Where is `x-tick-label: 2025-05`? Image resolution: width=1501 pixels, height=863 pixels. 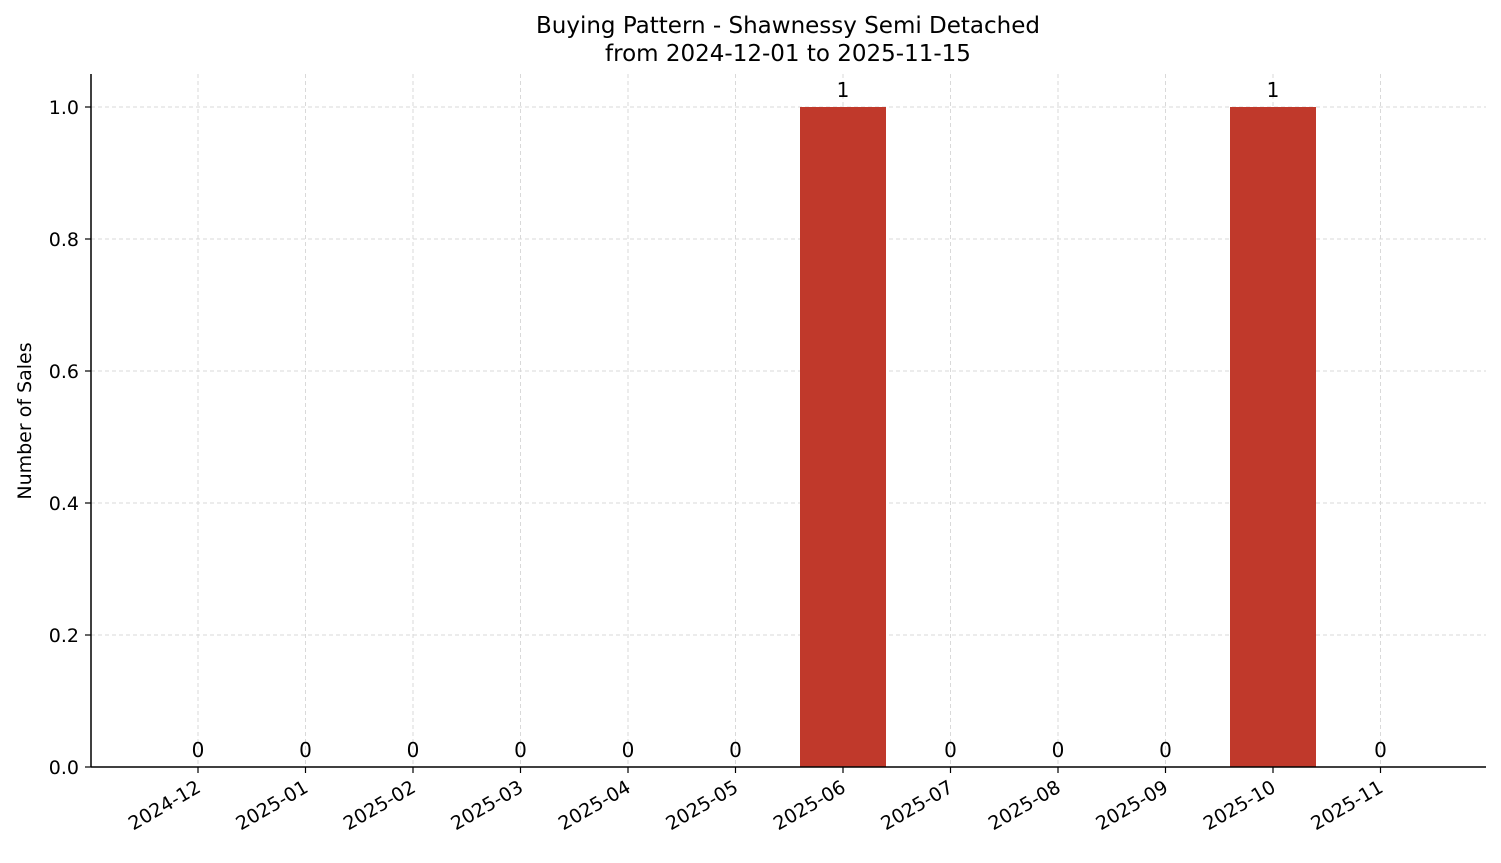 x-tick-label: 2025-05 is located at coordinates (702, 805).